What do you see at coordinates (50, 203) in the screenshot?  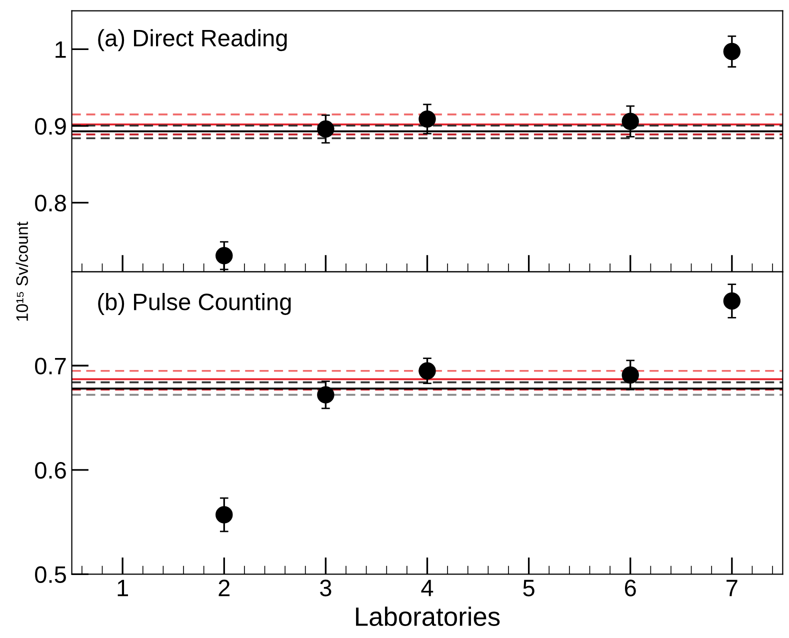 I see `y-tick-label: 0.8` at bounding box center [50, 203].